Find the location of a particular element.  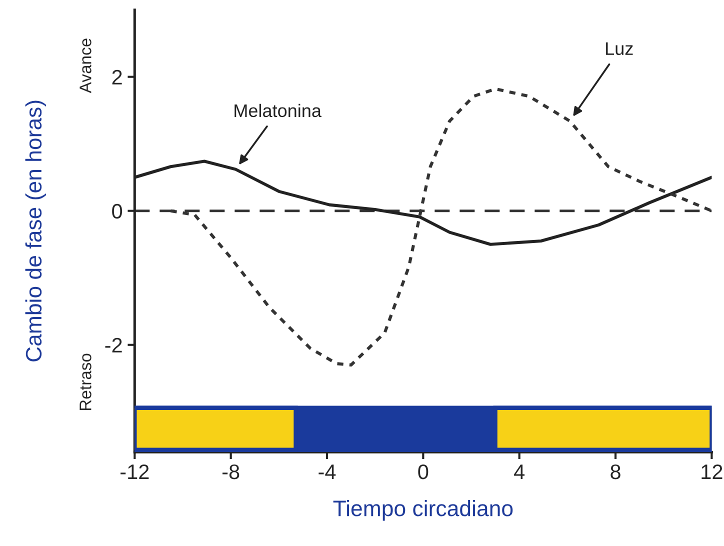

x-tick-label: 0 is located at coordinates (423, 472).